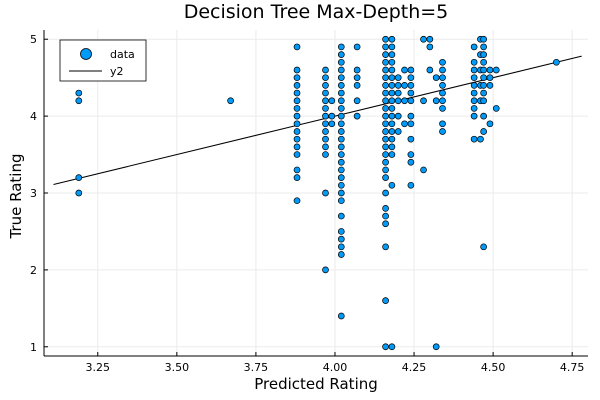 This screenshot has height=400, width=600. I want to click on chart-title: Decision Tree Max-Depth=5, so click(316, 12).